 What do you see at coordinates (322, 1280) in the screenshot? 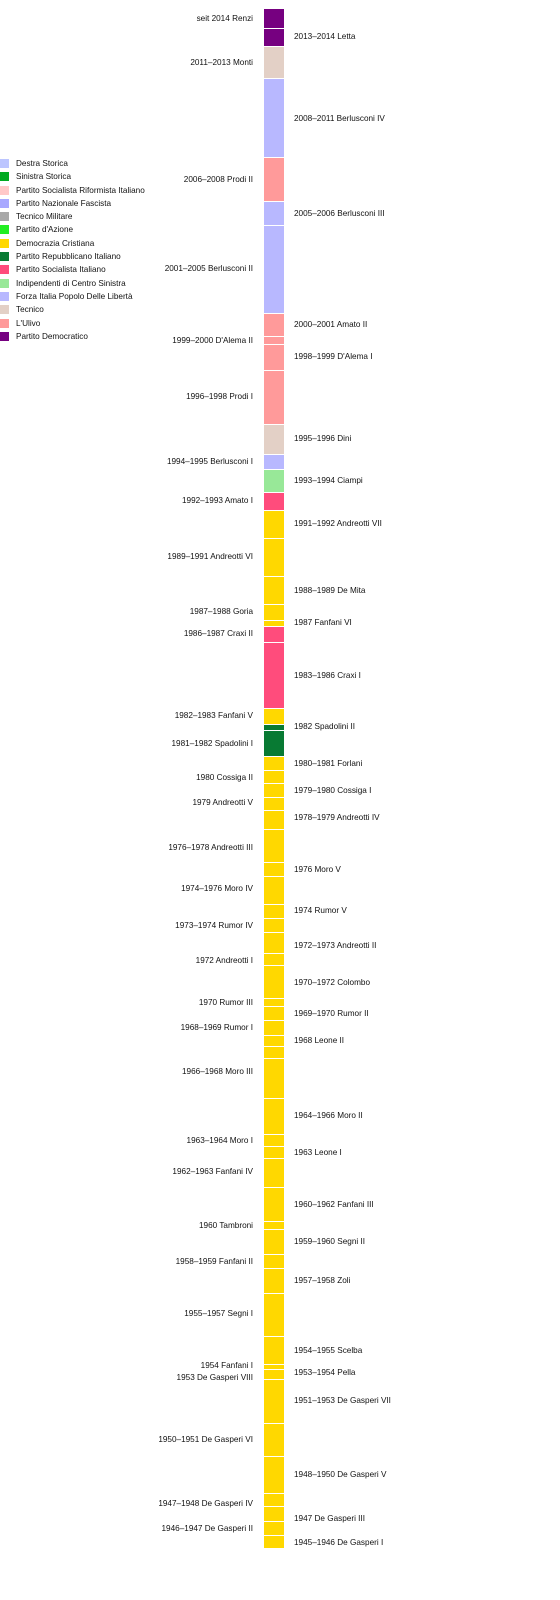
I see `government-label: 1957–1958 Zoli` at bounding box center [322, 1280].